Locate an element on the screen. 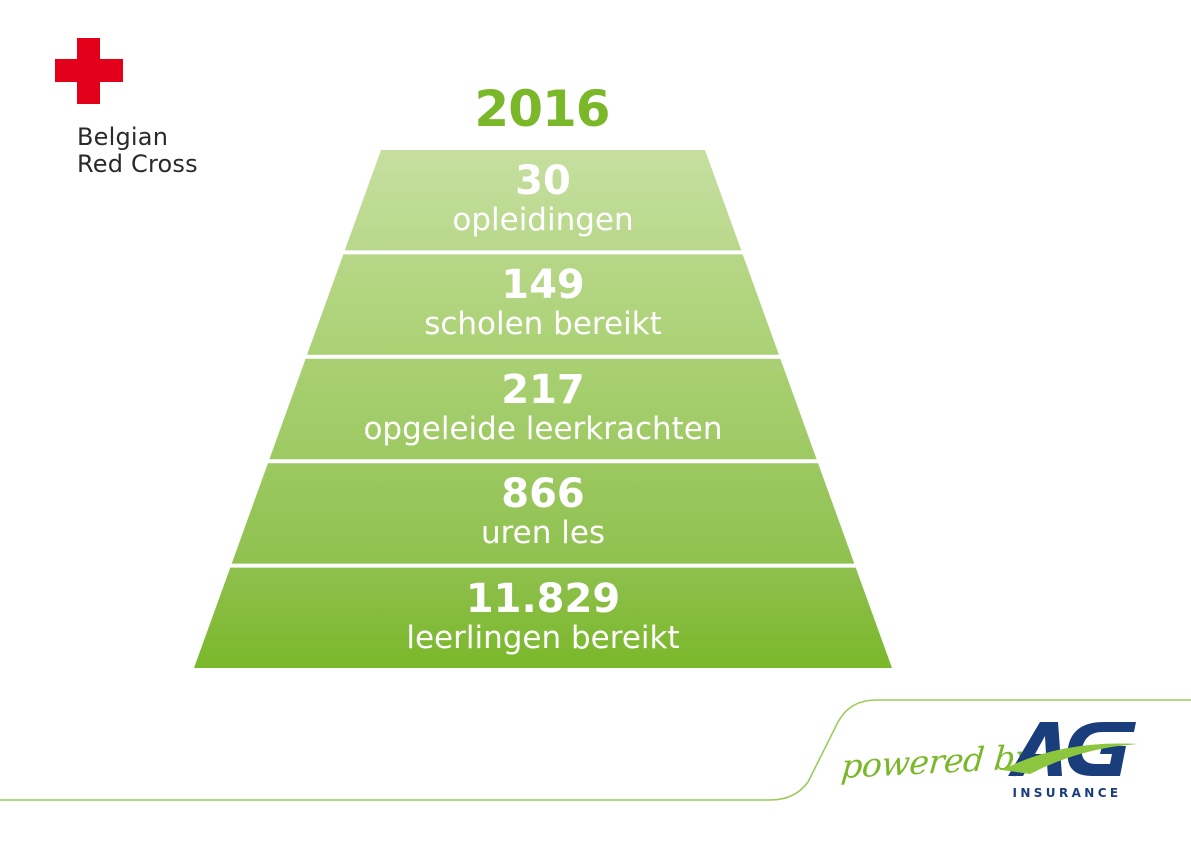  organization-name-line2: Red Cross is located at coordinates (137, 164).